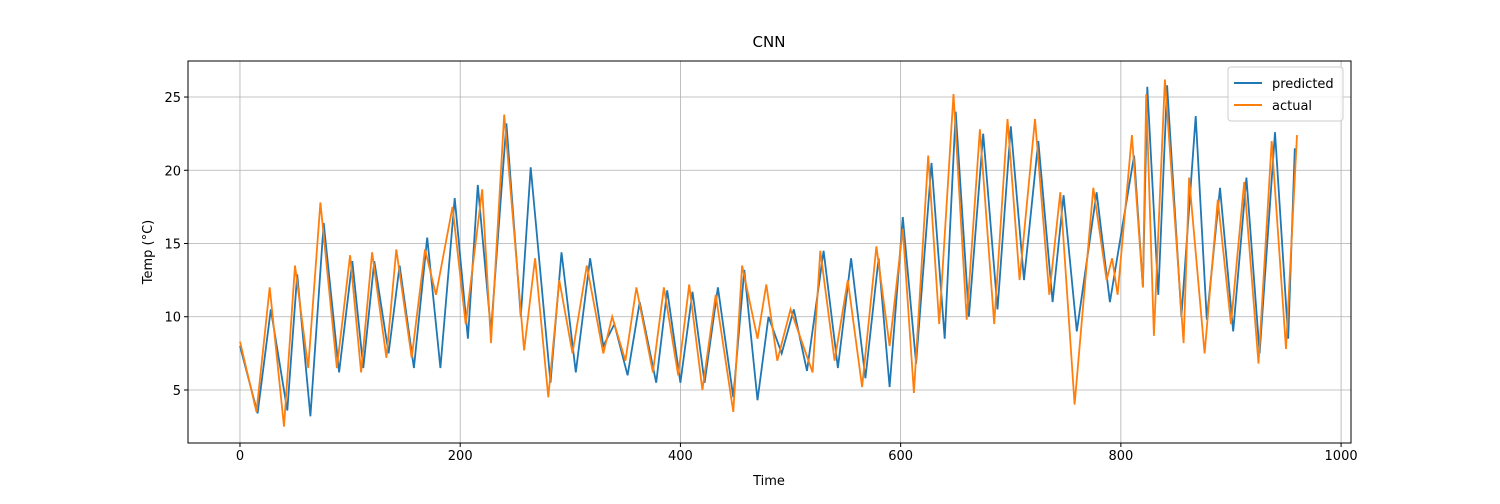  Describe the element at coordinates (768, 481) in the screenshot. I see `x-axis-label: Time` at that location.